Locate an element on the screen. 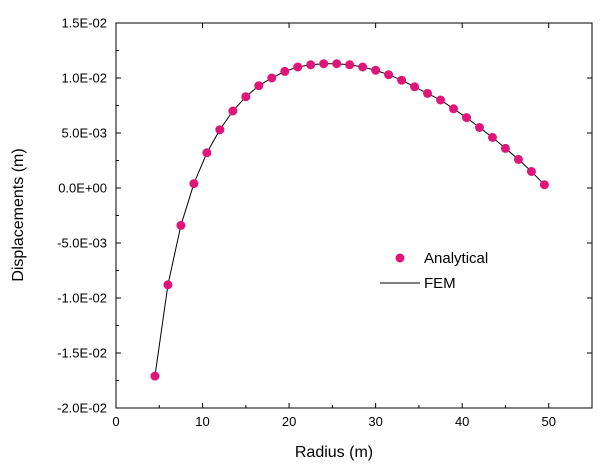 This screenshot has width=609, height=472. x-tick-label: 10 is located at coordinates (202, 421).